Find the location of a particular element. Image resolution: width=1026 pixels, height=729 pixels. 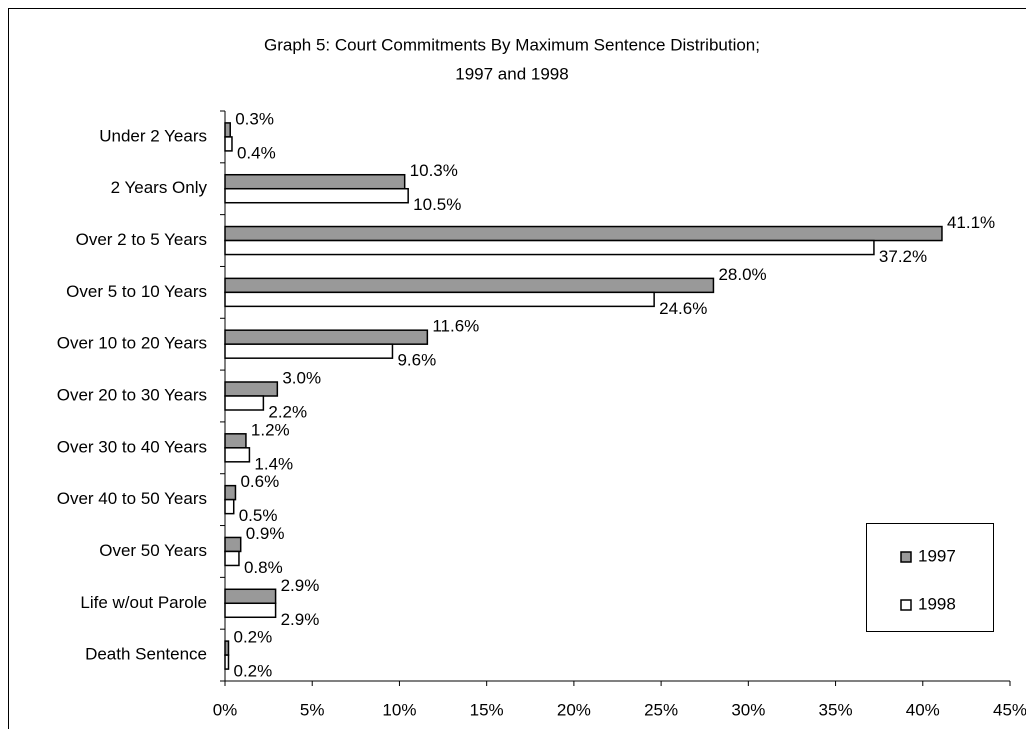

x-tick-label: 10% is located at coordinates (399, 709).